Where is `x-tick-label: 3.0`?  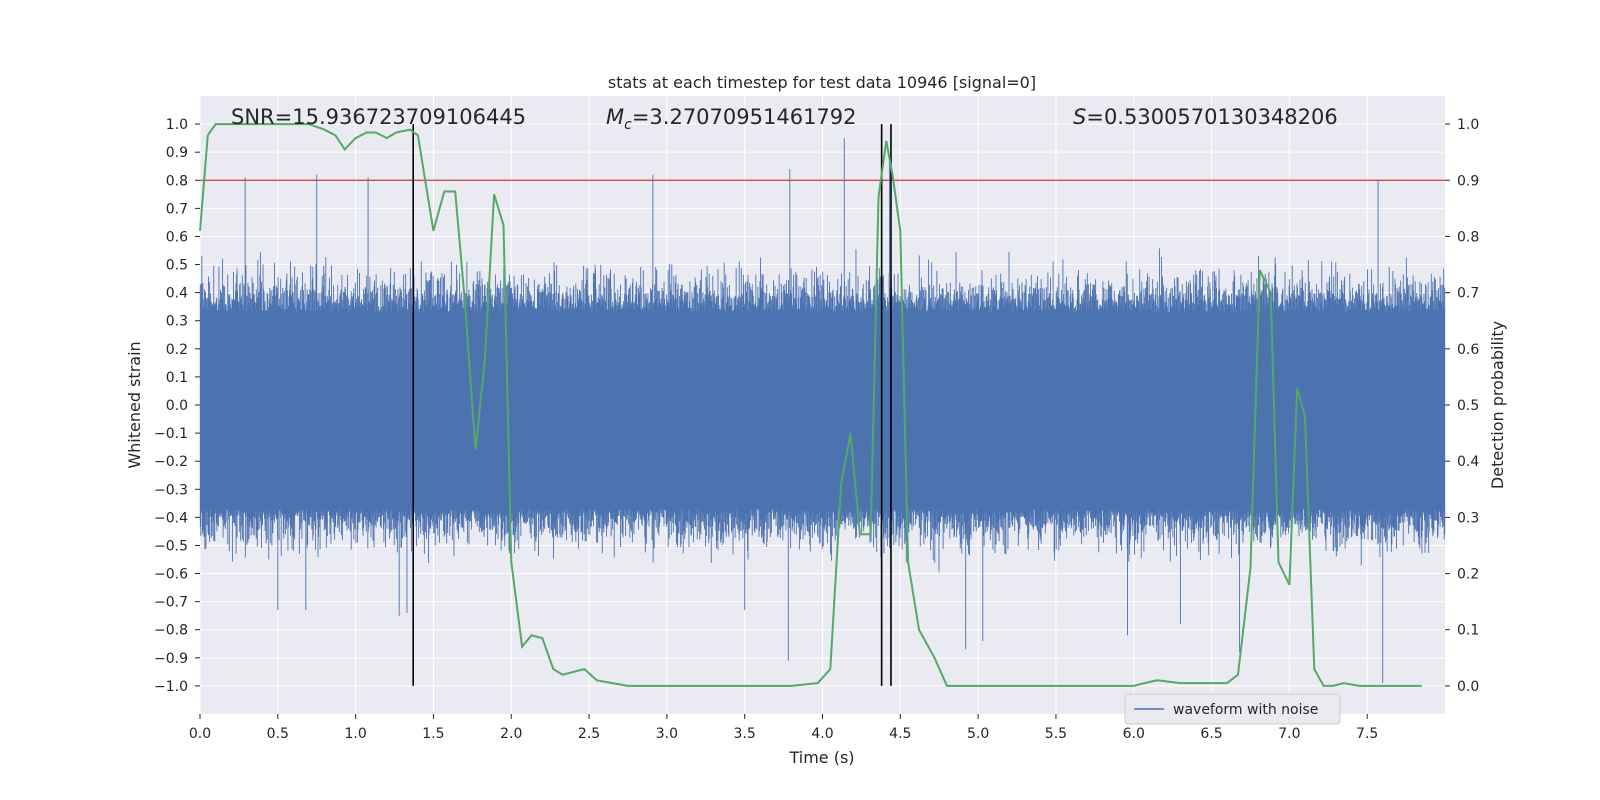 x-tick-label: 3.0 is located at coordinates (667, 734).